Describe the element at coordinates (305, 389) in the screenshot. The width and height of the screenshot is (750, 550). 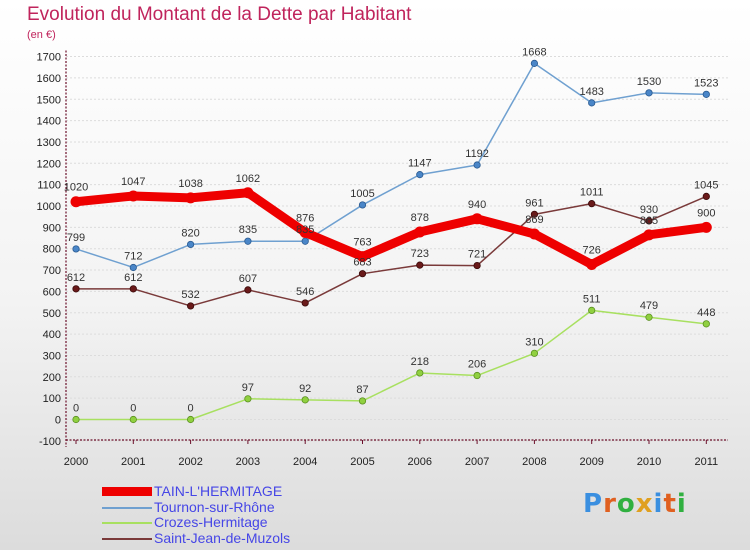
I see `data-label: 92` at that location.